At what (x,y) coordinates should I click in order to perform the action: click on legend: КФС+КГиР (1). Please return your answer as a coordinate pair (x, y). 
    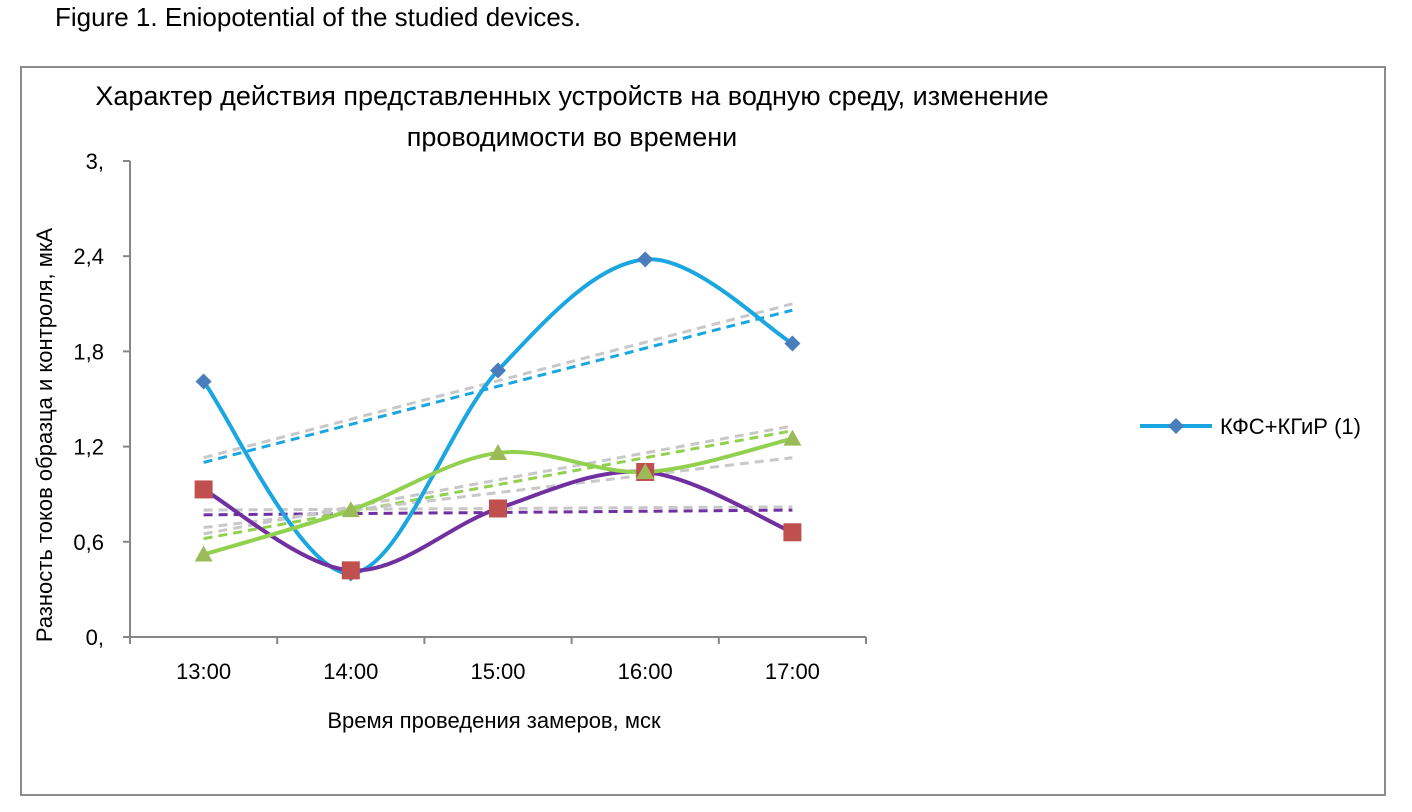
    Looking at the image, I should click on (1250, 426).